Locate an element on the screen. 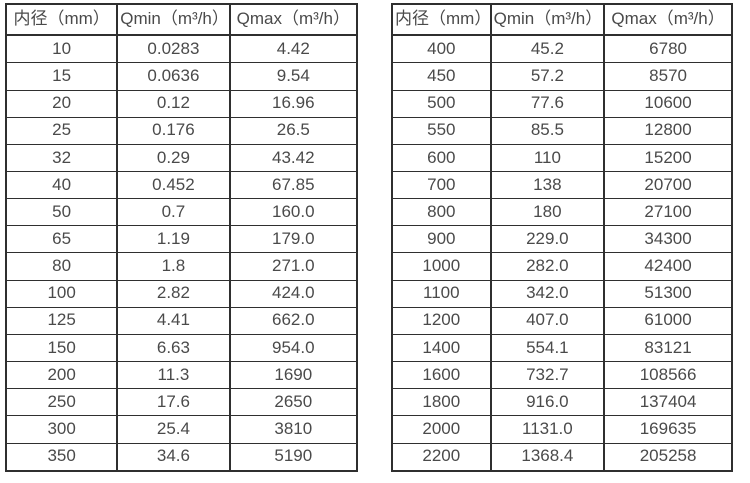 The image size is (750, 483). table-row: 450 57.2 8570 is located at coordinates (562, 76).